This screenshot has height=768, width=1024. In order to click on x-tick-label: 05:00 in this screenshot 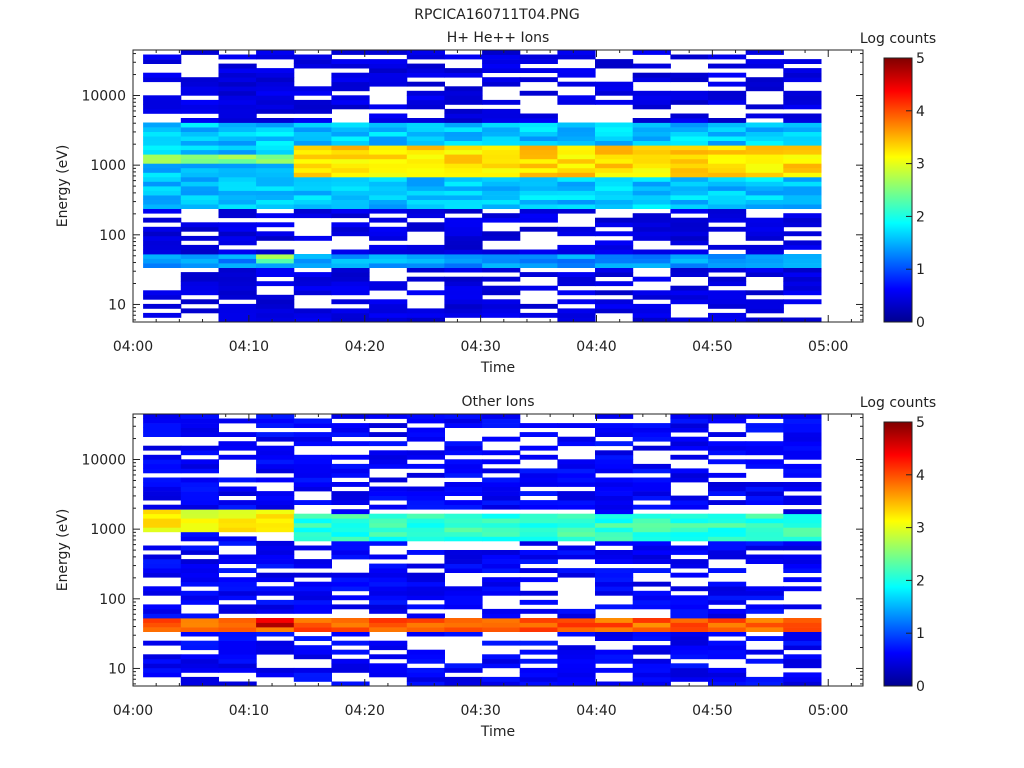, I will do `click(828, 711)`.